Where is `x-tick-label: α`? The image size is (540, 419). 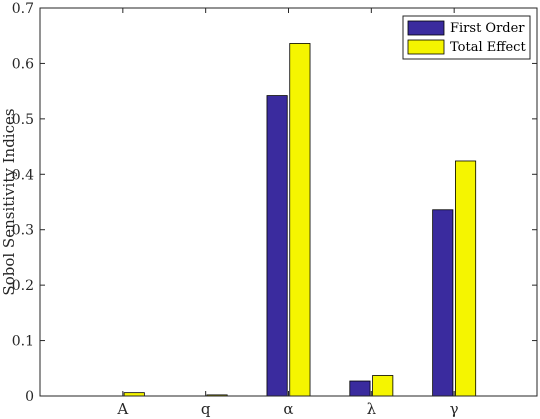
x-tick-label: α is located at coordinates (288, 409).